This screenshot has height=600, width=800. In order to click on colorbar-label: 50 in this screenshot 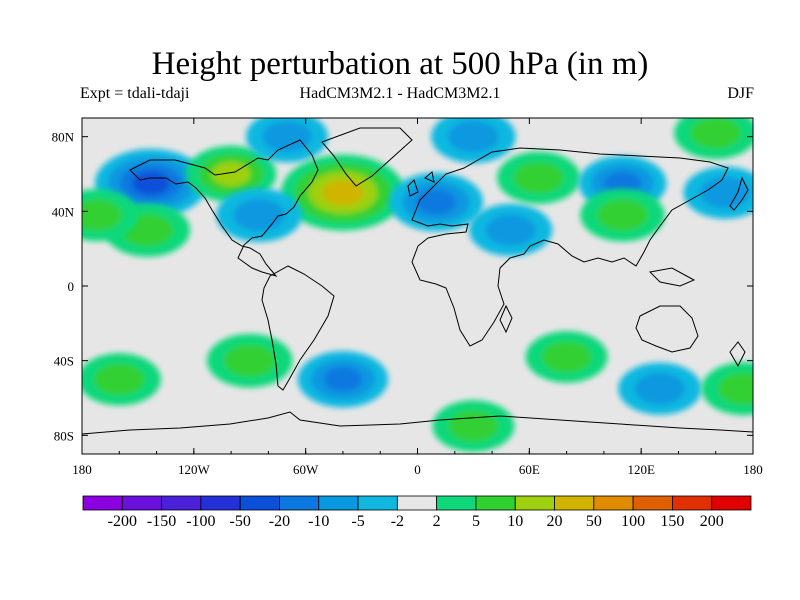, I will do `click(594, 521)`.